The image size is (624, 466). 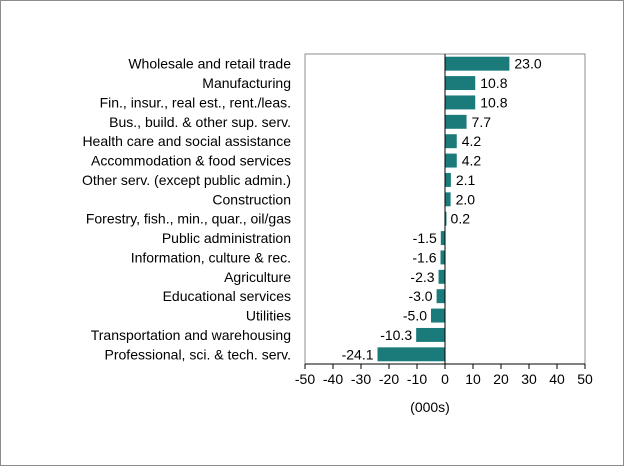 I want to click on data-label: -24.1, so click(x=358, y=354).